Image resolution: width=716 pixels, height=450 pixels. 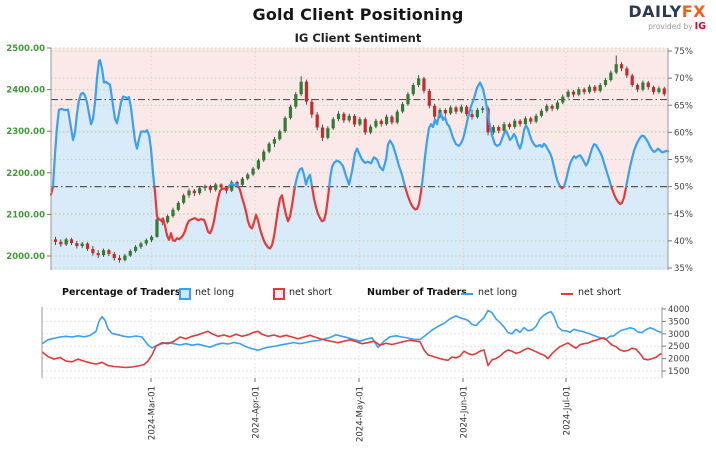 I want to click on count-tick-label: 2000, so click(x=679, y=360).